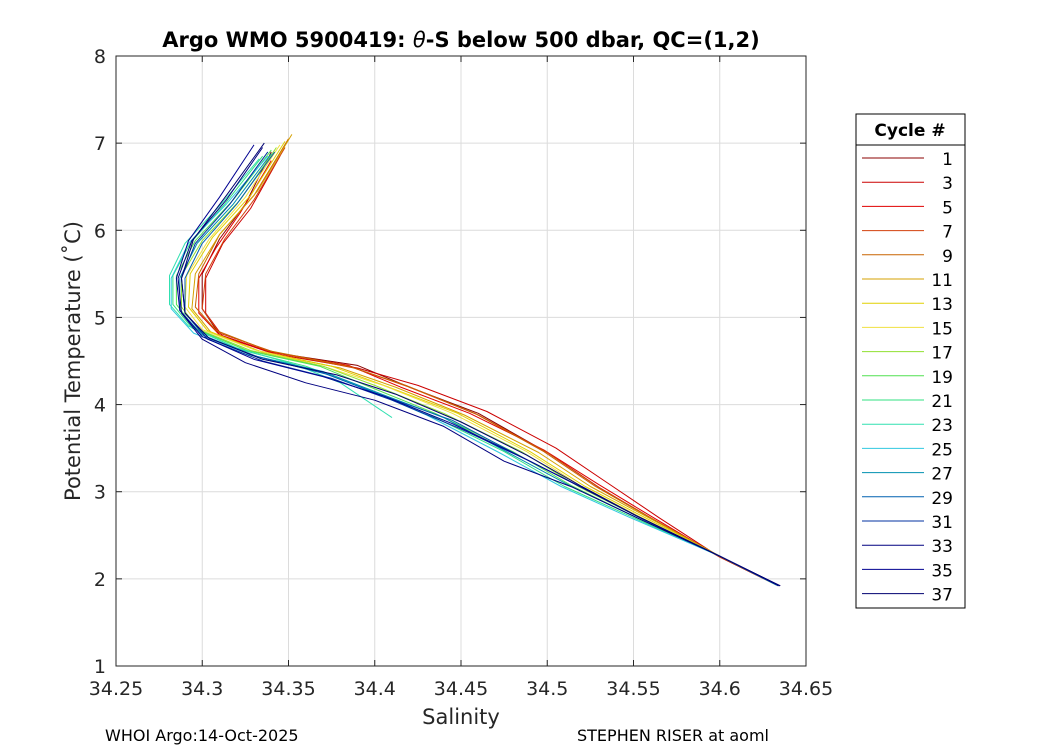 This screenshot has height=750, width=1050. What do you see at coordinates (288, 689) in the screenshot?
I see `x-tick-label: 34.35` at bounding box center [288, 689].